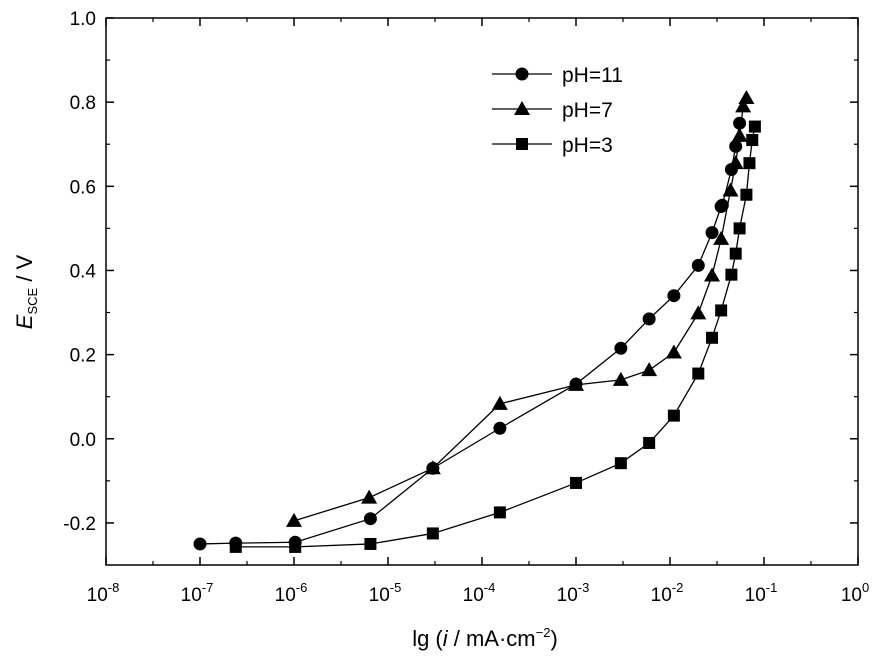  I want to click on y-tick-label: 0.0, so click(83, 440).